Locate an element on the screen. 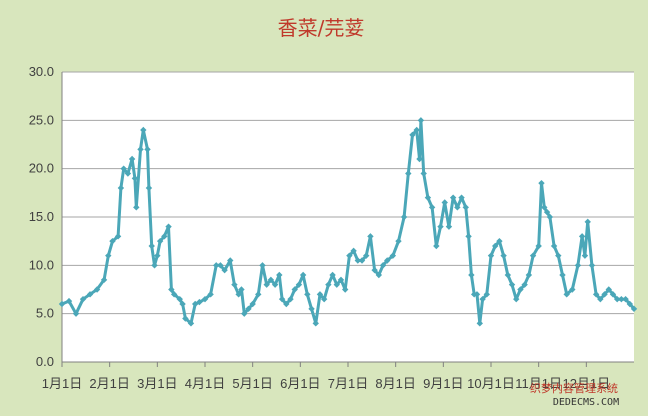 This screenshot has width=648, height=416. y-tick-label: 0.0 is located at coordinates (45, 361).